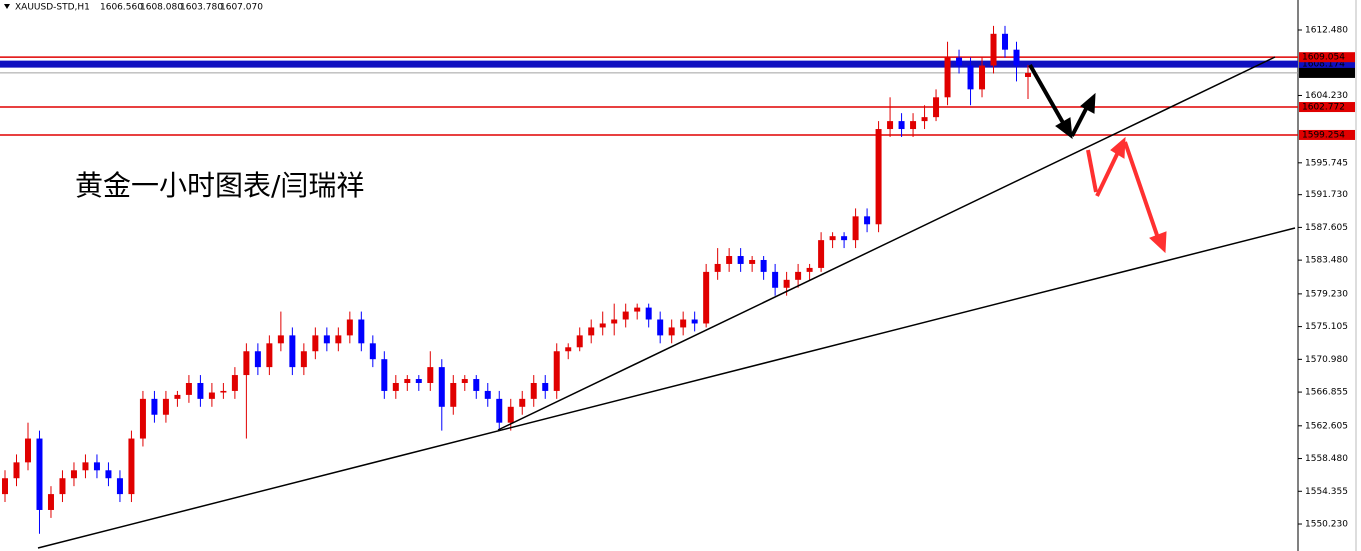 The image size is (1361, 551). Describe the element at coordinates (1326, 96) in the screenshot. I see `y-tick-label: 1604.230` at that location.